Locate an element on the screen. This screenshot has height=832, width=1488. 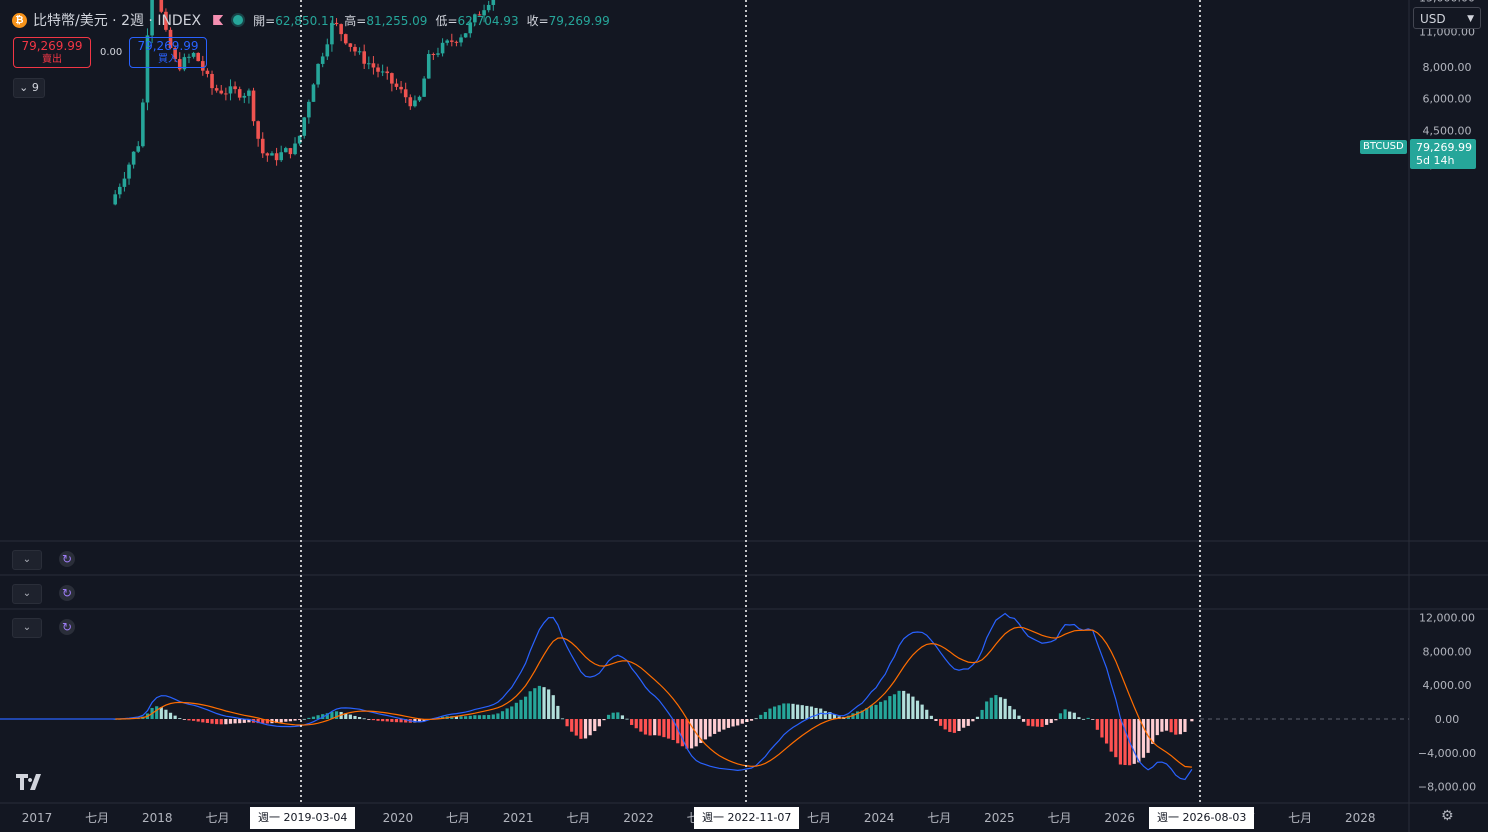
pane-collapse-button-3: ⌄ is located at coordinates (27, 628).